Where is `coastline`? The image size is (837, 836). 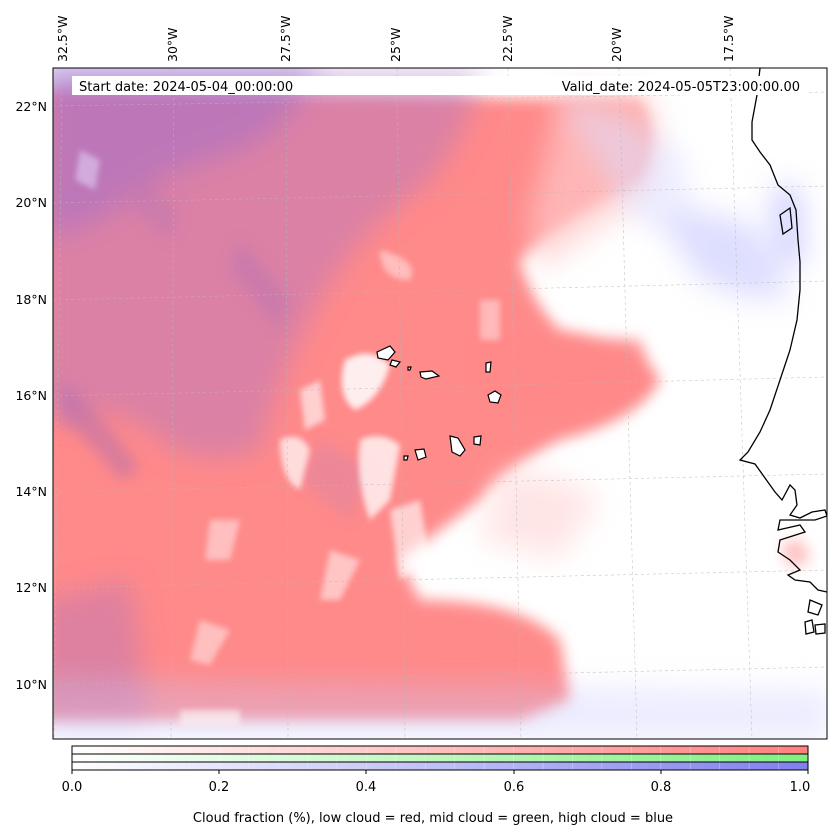 coastline is located at coordinates (782, 351).